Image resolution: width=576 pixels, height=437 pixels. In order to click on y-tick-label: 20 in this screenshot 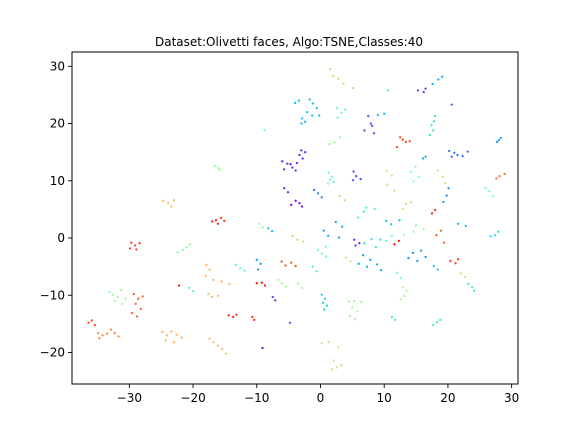, I will do `click(57, 124)`.